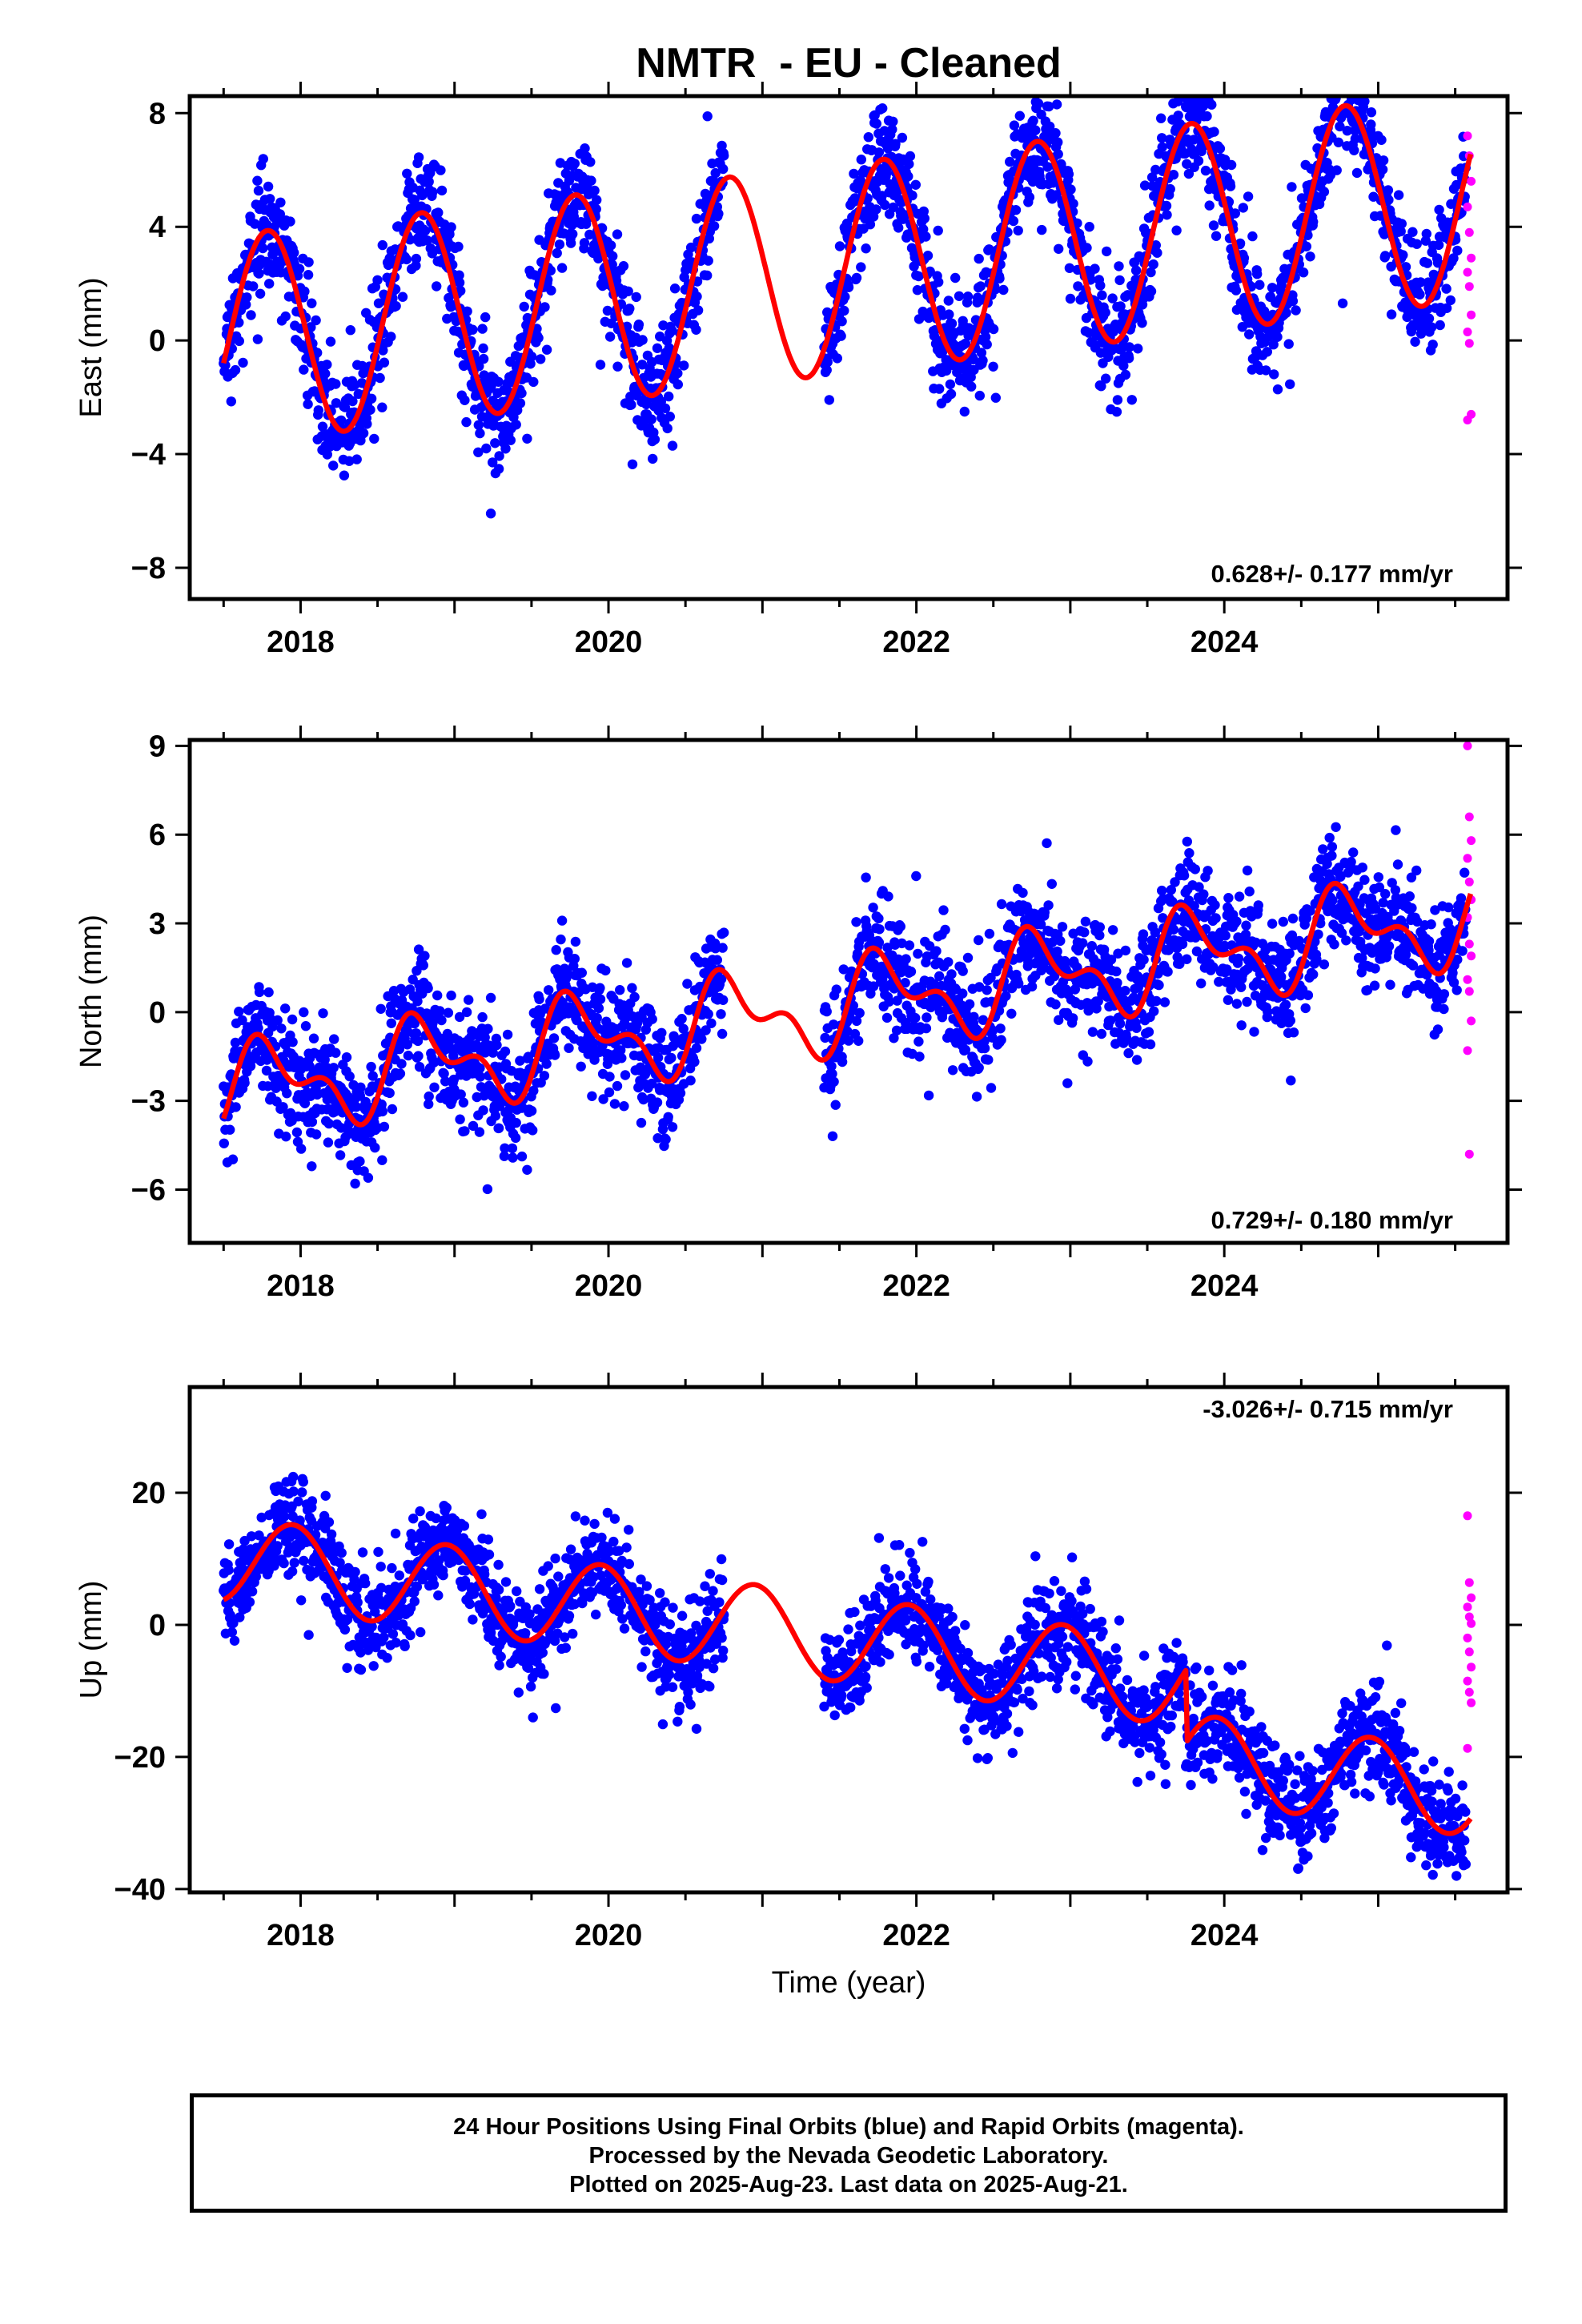 The height and width of the screenshot is (2324, 1582). What do you see at coordinates (157, 835) in the screenshot?
I see `y-tick-label: 6` at bounding box center [157, 835].